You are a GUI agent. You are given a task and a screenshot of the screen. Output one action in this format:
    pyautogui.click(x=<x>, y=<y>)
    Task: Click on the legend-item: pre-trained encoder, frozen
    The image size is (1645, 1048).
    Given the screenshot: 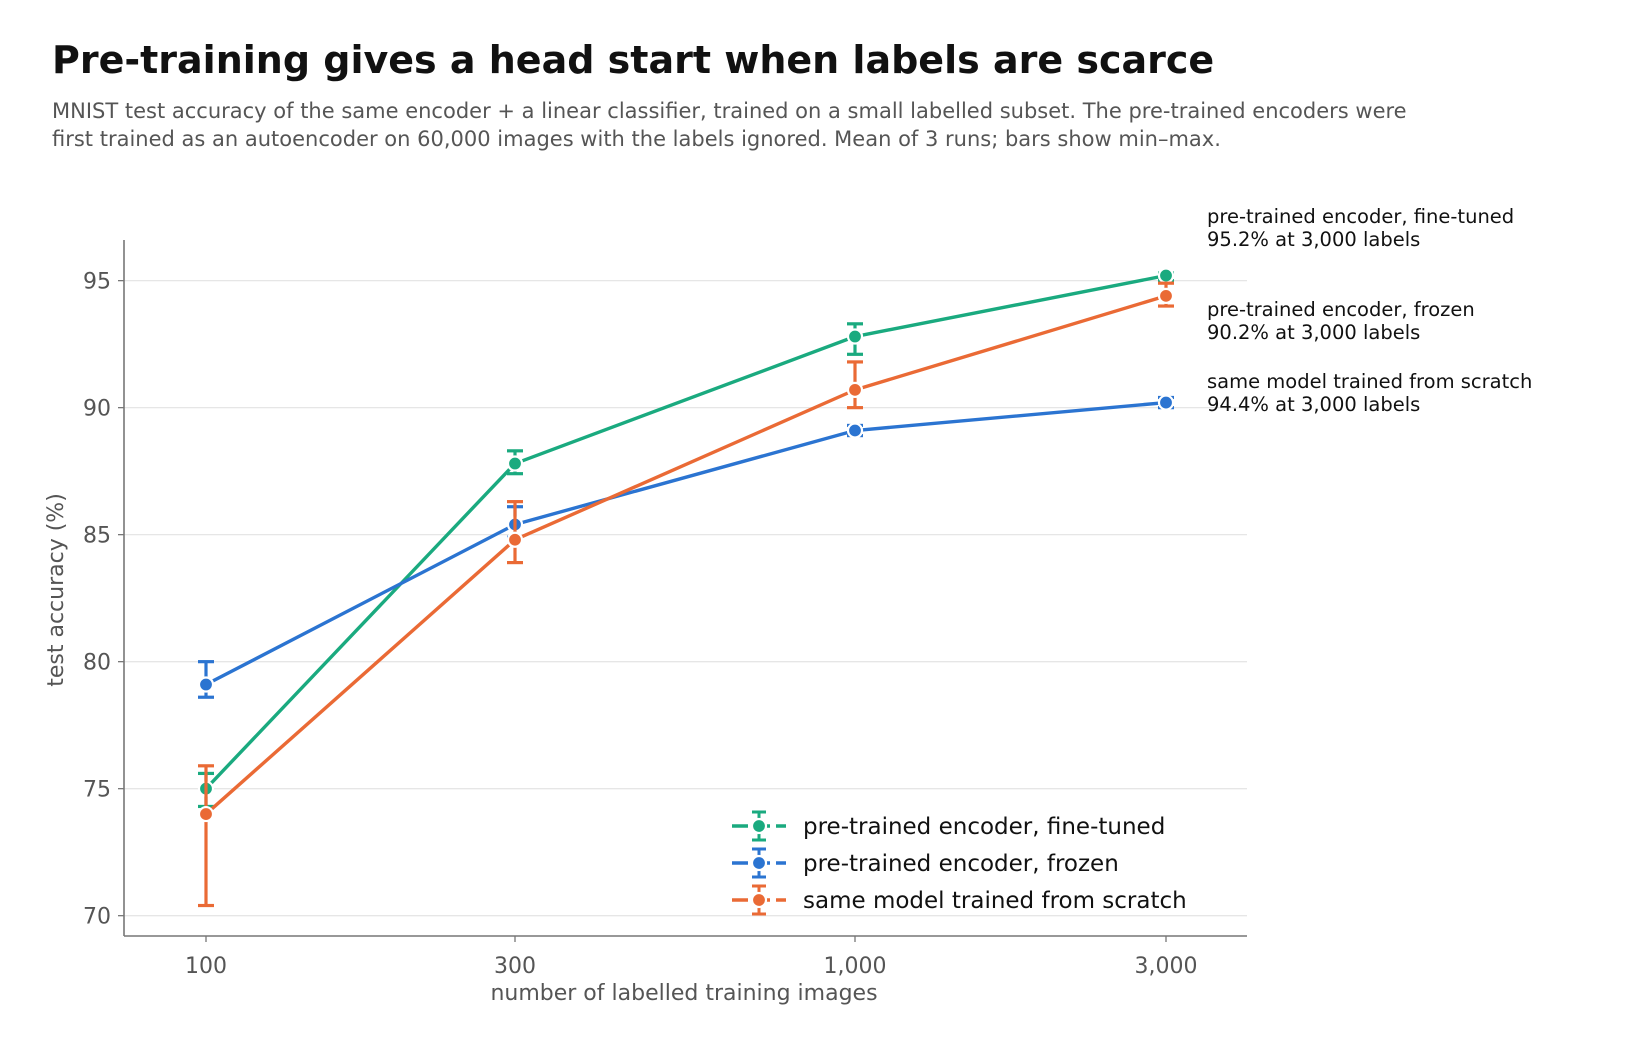 What is the action you would take?
    pyautogui.click(x=925, y=863)
    